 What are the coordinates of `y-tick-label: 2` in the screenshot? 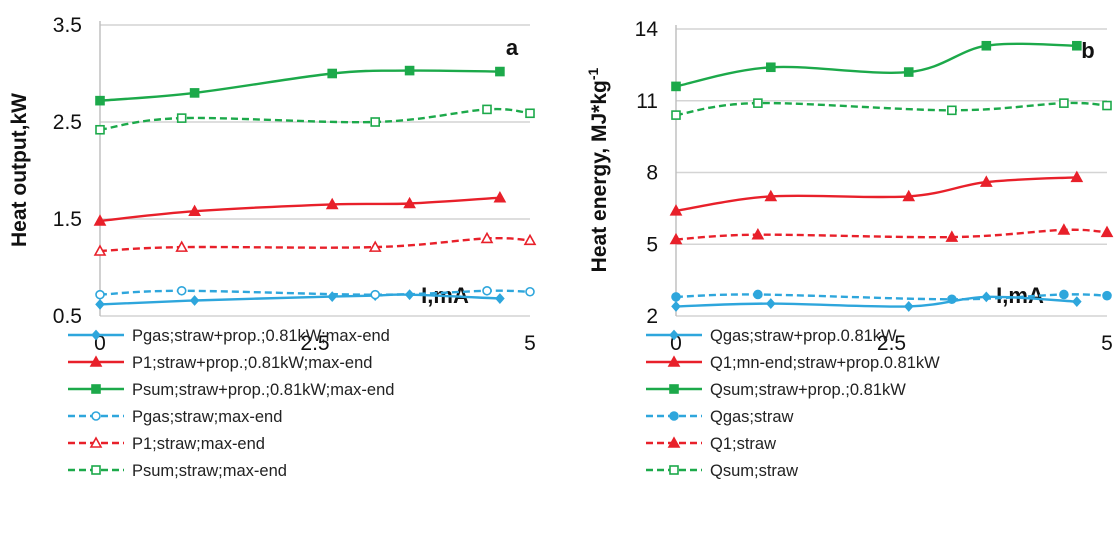 It's located at (652, 316).